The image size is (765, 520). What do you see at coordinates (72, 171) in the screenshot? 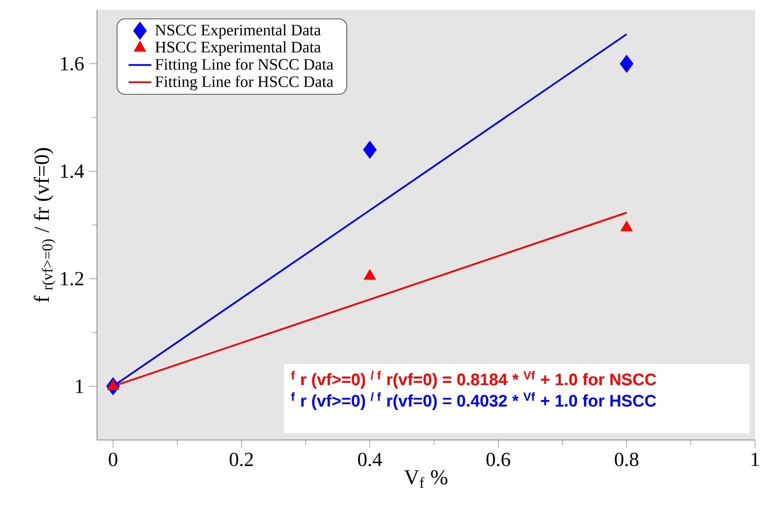
I see `y-tick-label: 1.4` at bounding box center [72, 171].